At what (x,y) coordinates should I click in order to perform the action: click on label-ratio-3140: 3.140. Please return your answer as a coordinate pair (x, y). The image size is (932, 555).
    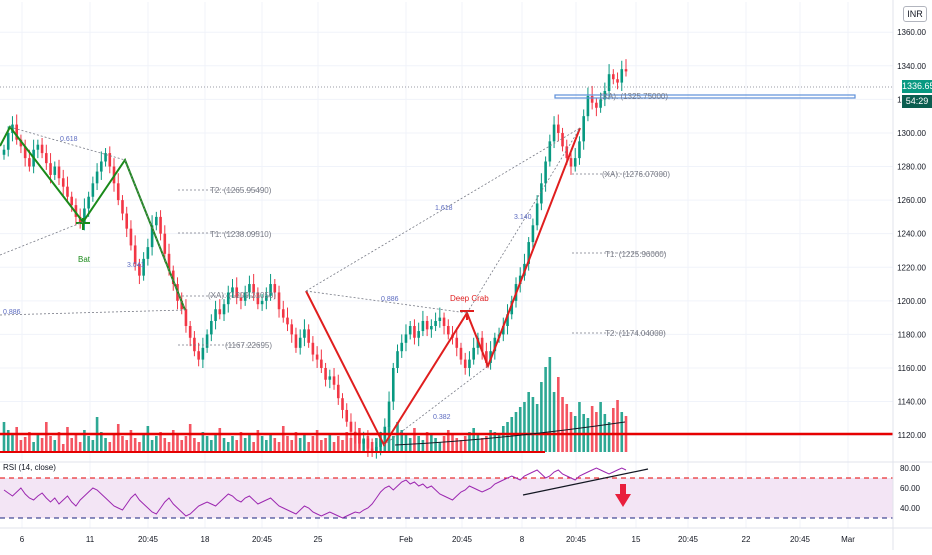
    Looking at the image, I should click on (523, 217).